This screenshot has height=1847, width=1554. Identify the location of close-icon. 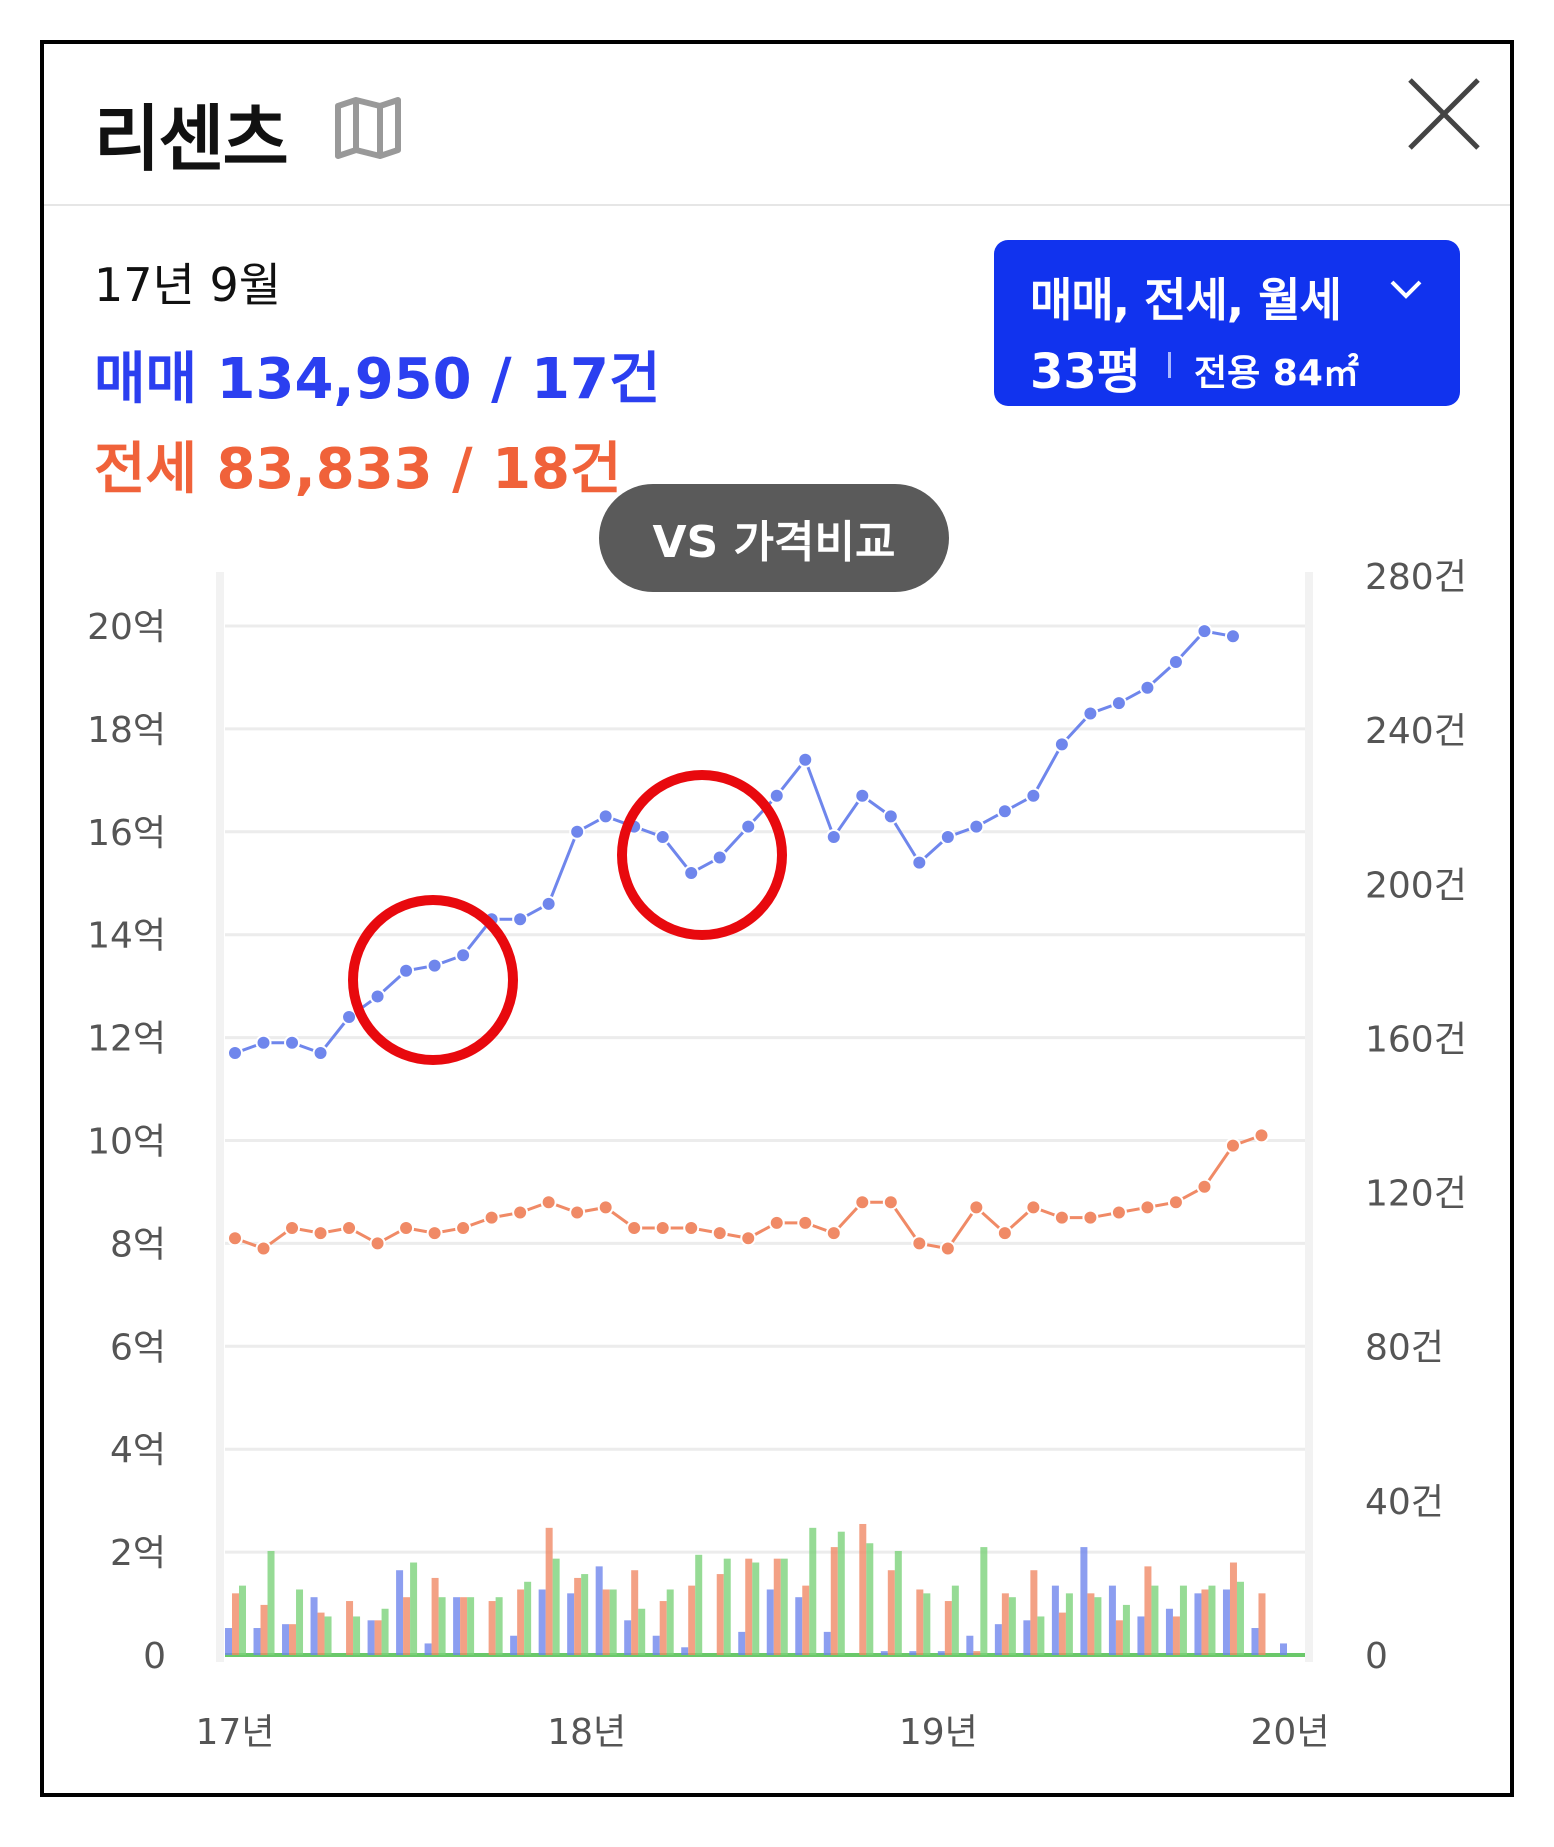
(1444, 114).